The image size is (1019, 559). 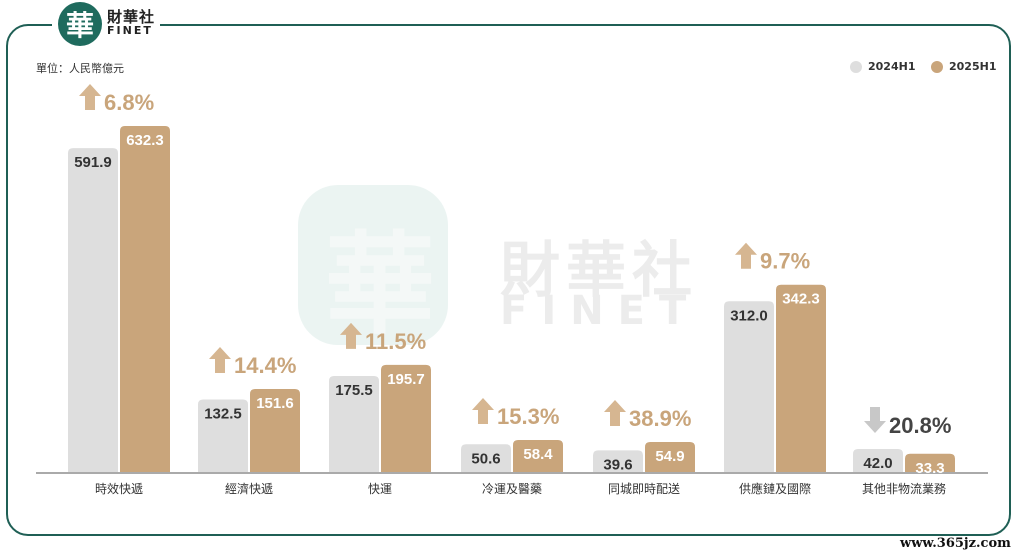 I want to click on value-label-2024: 50.6, so click(x=485, y=458).